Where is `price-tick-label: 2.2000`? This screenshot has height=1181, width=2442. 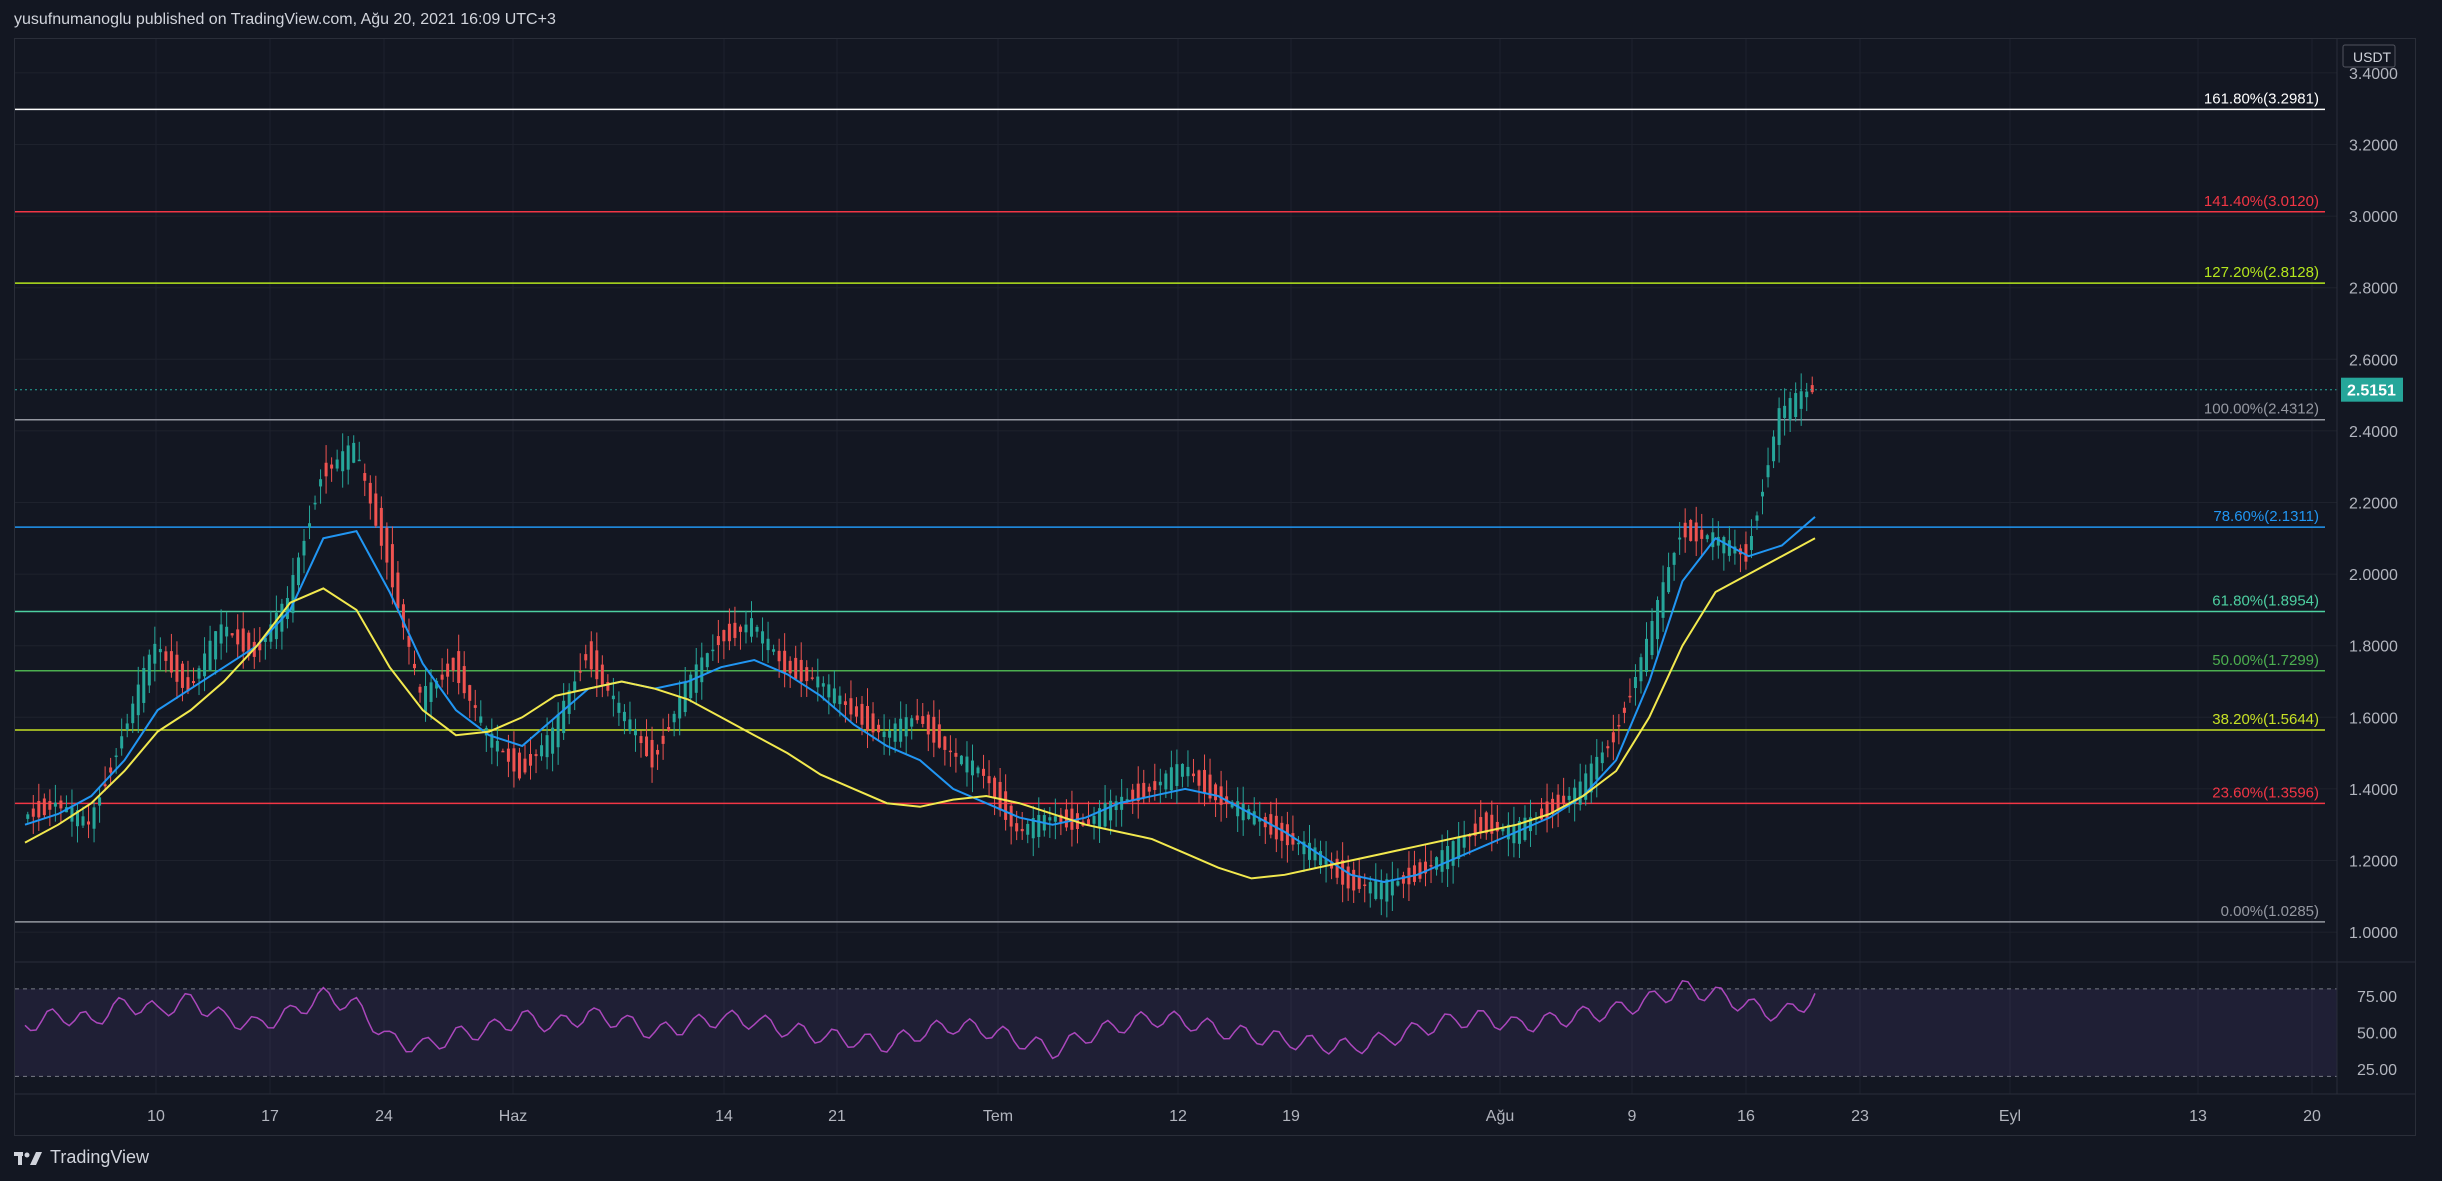
price-tick-label: 2.2000 is located at coordinates (2373, 504).